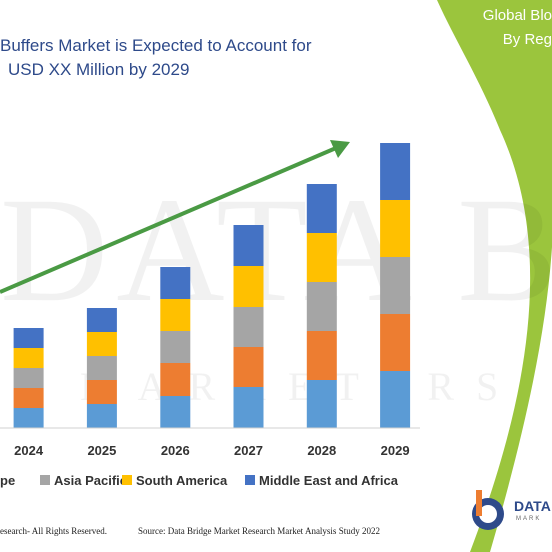 The width and height of the screenshot is (552, 552). What do you see at coordinates (182, 480) in the screenshot?
I see `legend-label-2: South America` at bounding box center [182, 480].